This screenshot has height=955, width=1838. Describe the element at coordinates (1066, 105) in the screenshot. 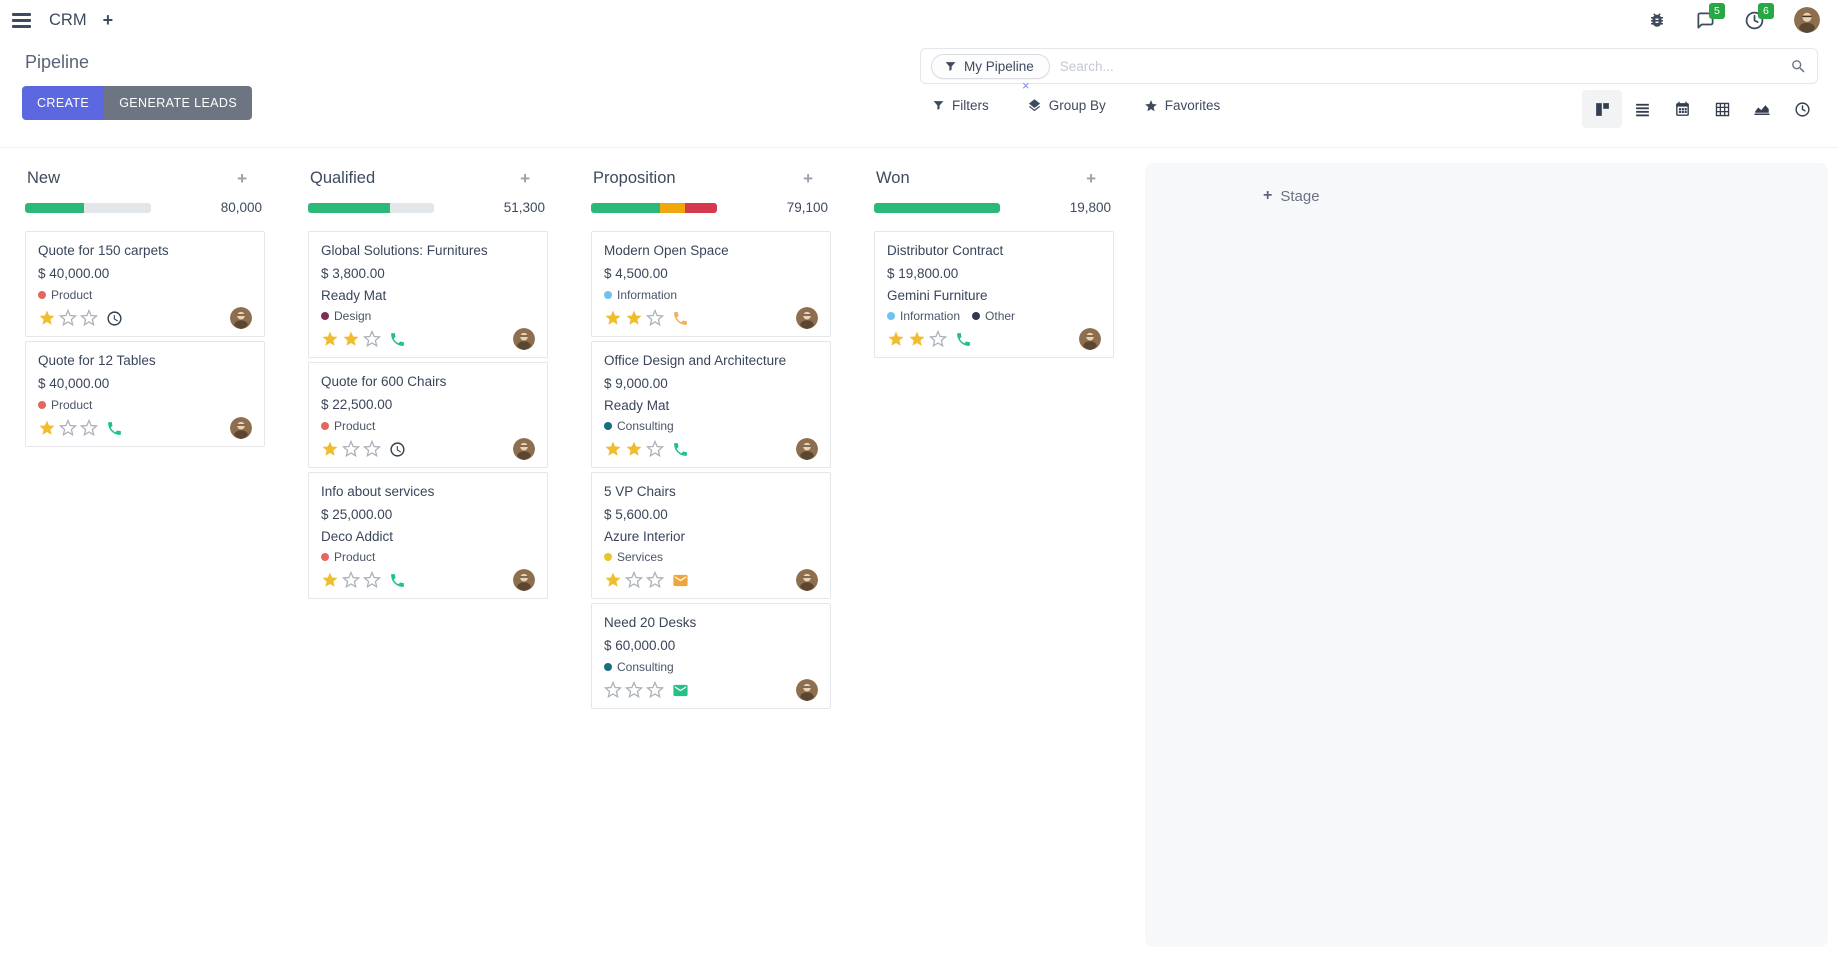

I see `group-by-menu-button: Group By` at that location.